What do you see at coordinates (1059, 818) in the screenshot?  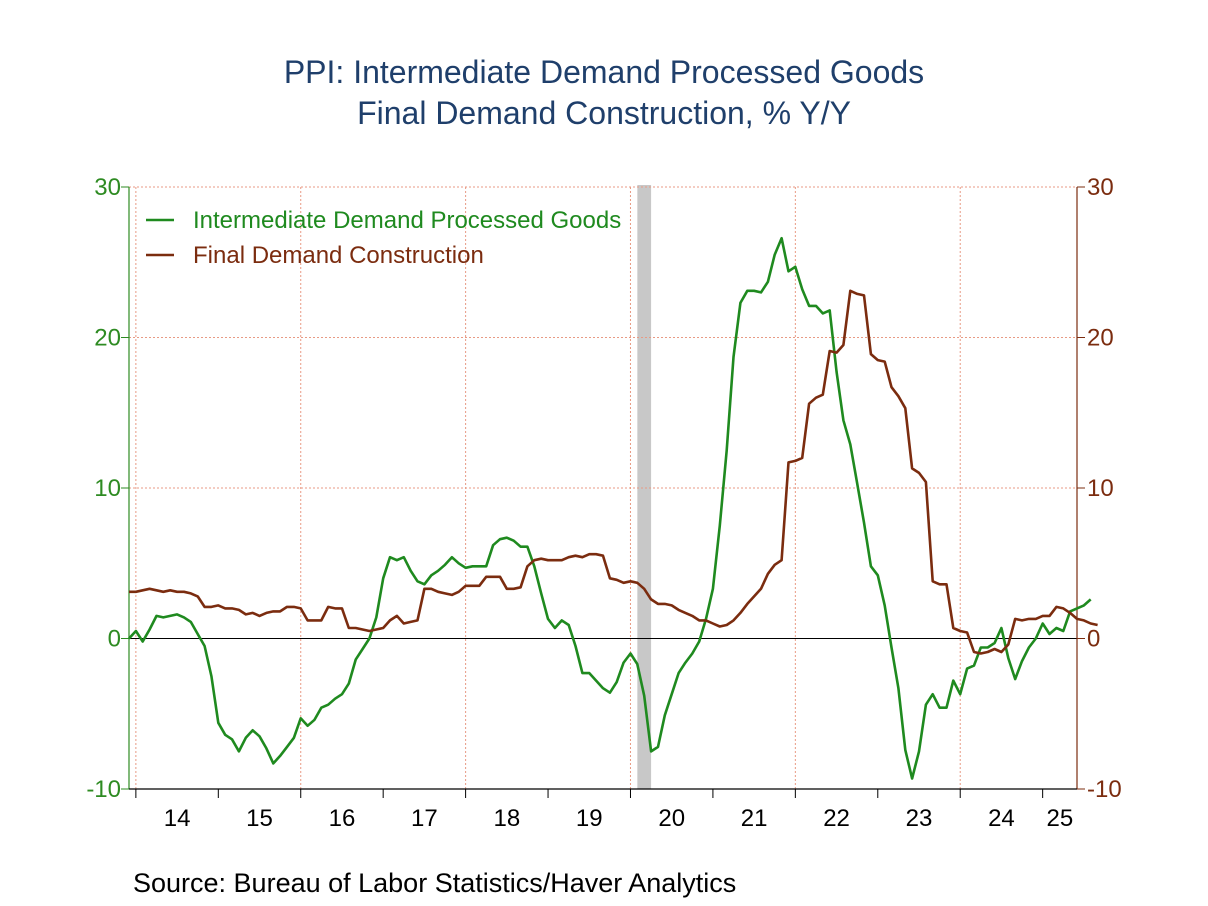 I see `x-tick-label: 25` at bounding box center [1059, 818].